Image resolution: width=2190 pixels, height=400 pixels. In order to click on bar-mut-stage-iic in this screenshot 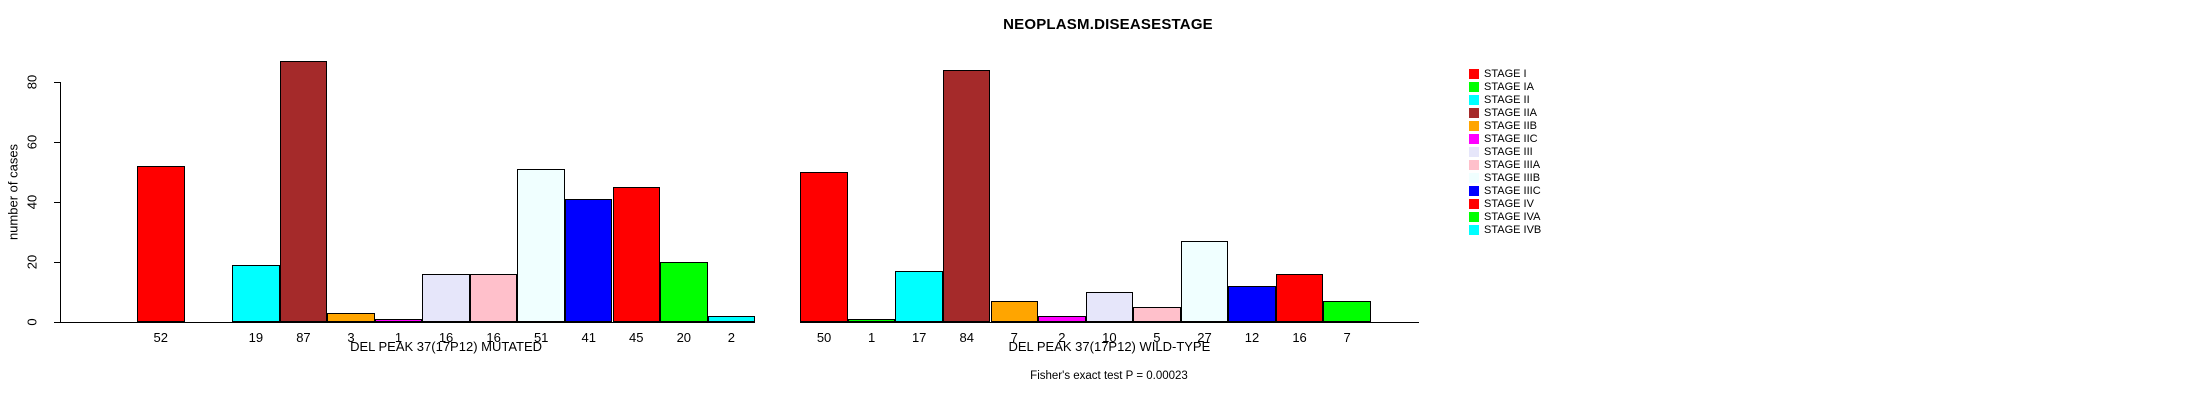, I will do `click(398, 320)`.